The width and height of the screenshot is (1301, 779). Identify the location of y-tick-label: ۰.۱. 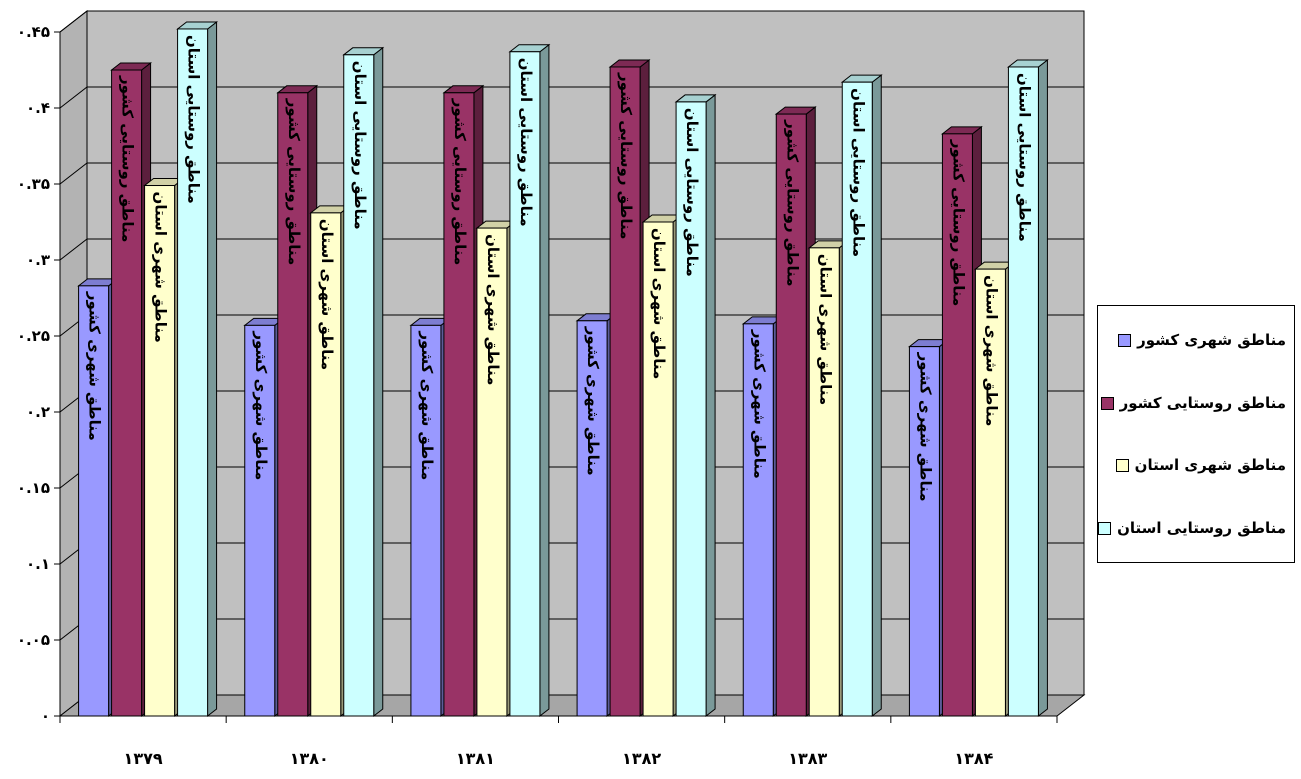
(38, 564).